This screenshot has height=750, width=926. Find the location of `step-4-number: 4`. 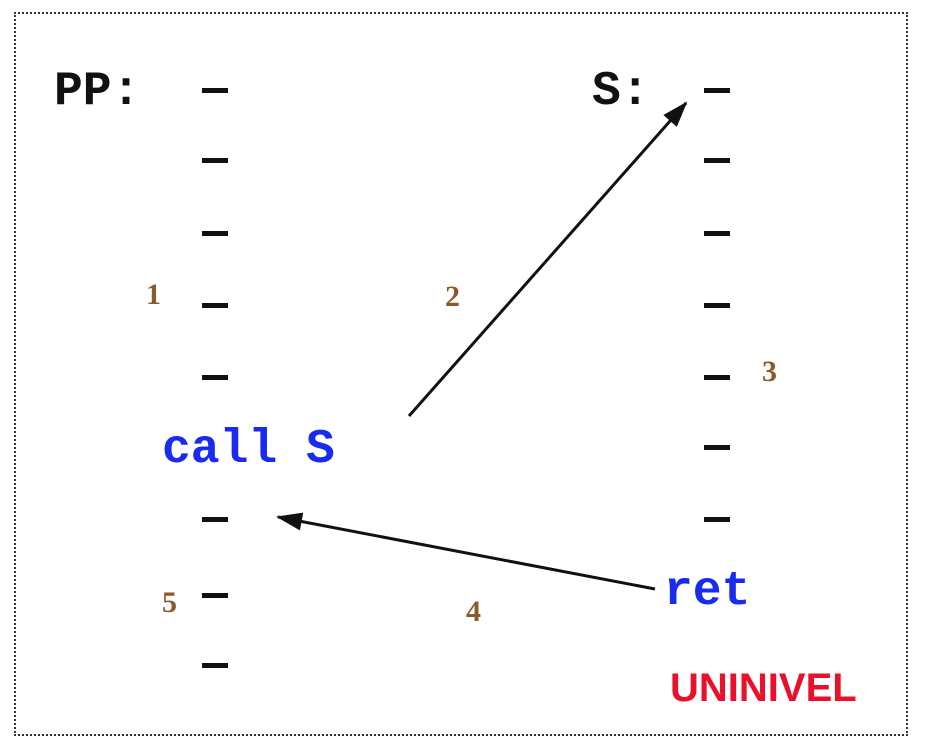

step-4-number: 4 is located at coordinates (473, 611).